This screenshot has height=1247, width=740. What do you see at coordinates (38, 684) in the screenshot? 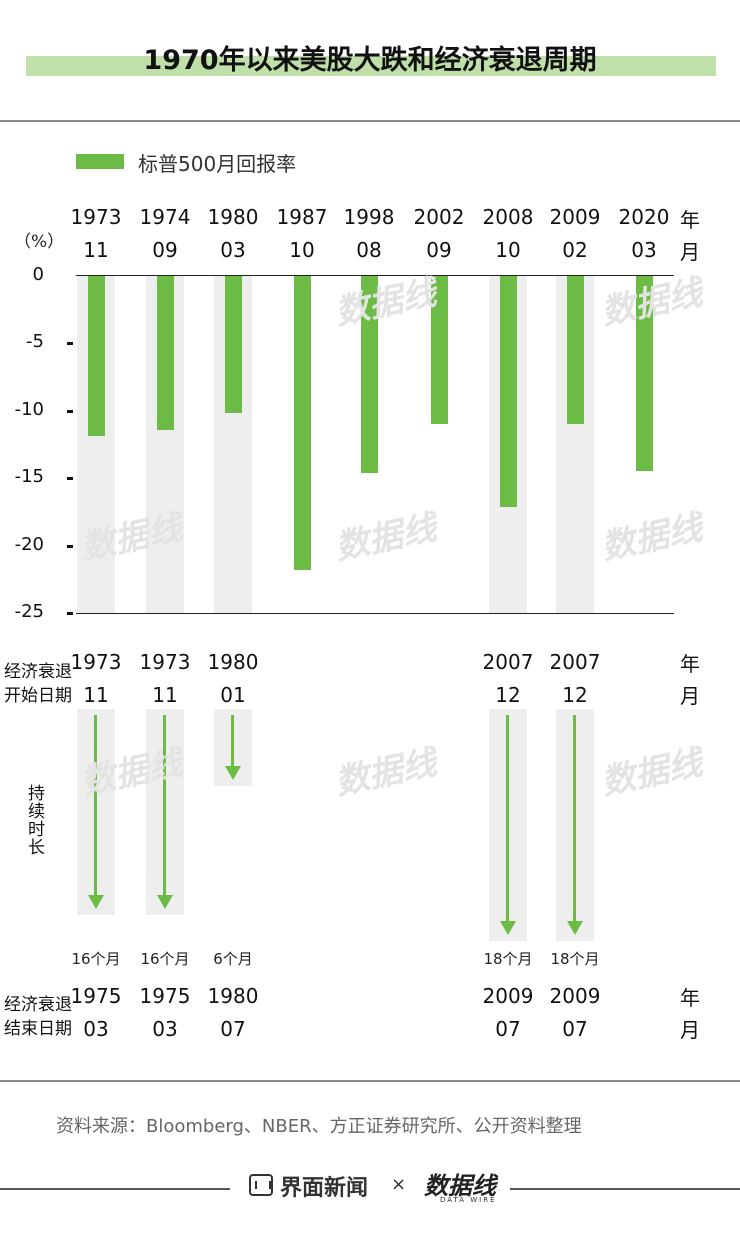
I see `recession-start-label: 经济衰退 开始日期` at bounding box center [38, 684].